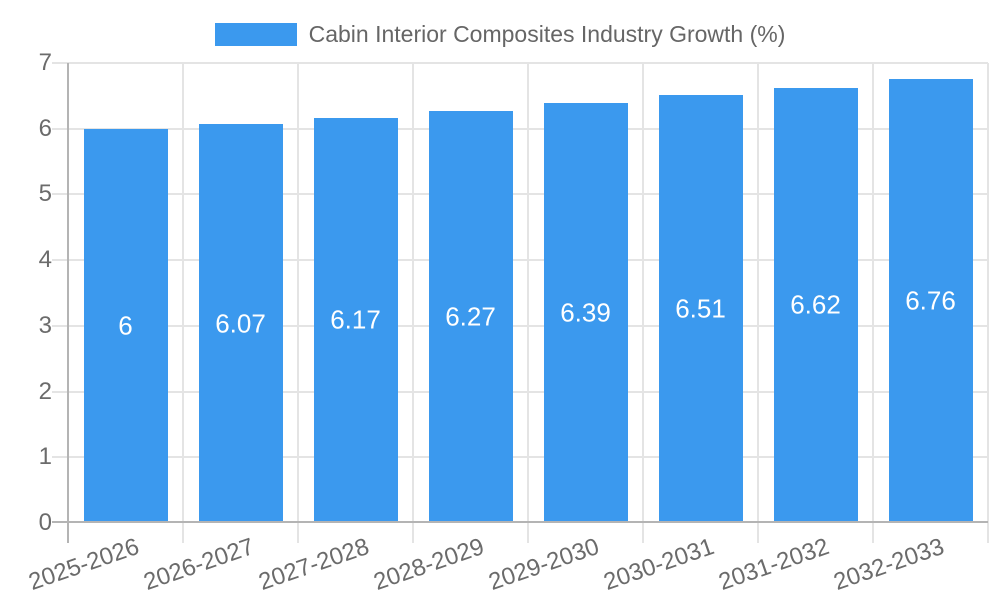 This screenshot has width=1000, height=600. I want to click on bar-value-label: 6.27, so click(470, 316).